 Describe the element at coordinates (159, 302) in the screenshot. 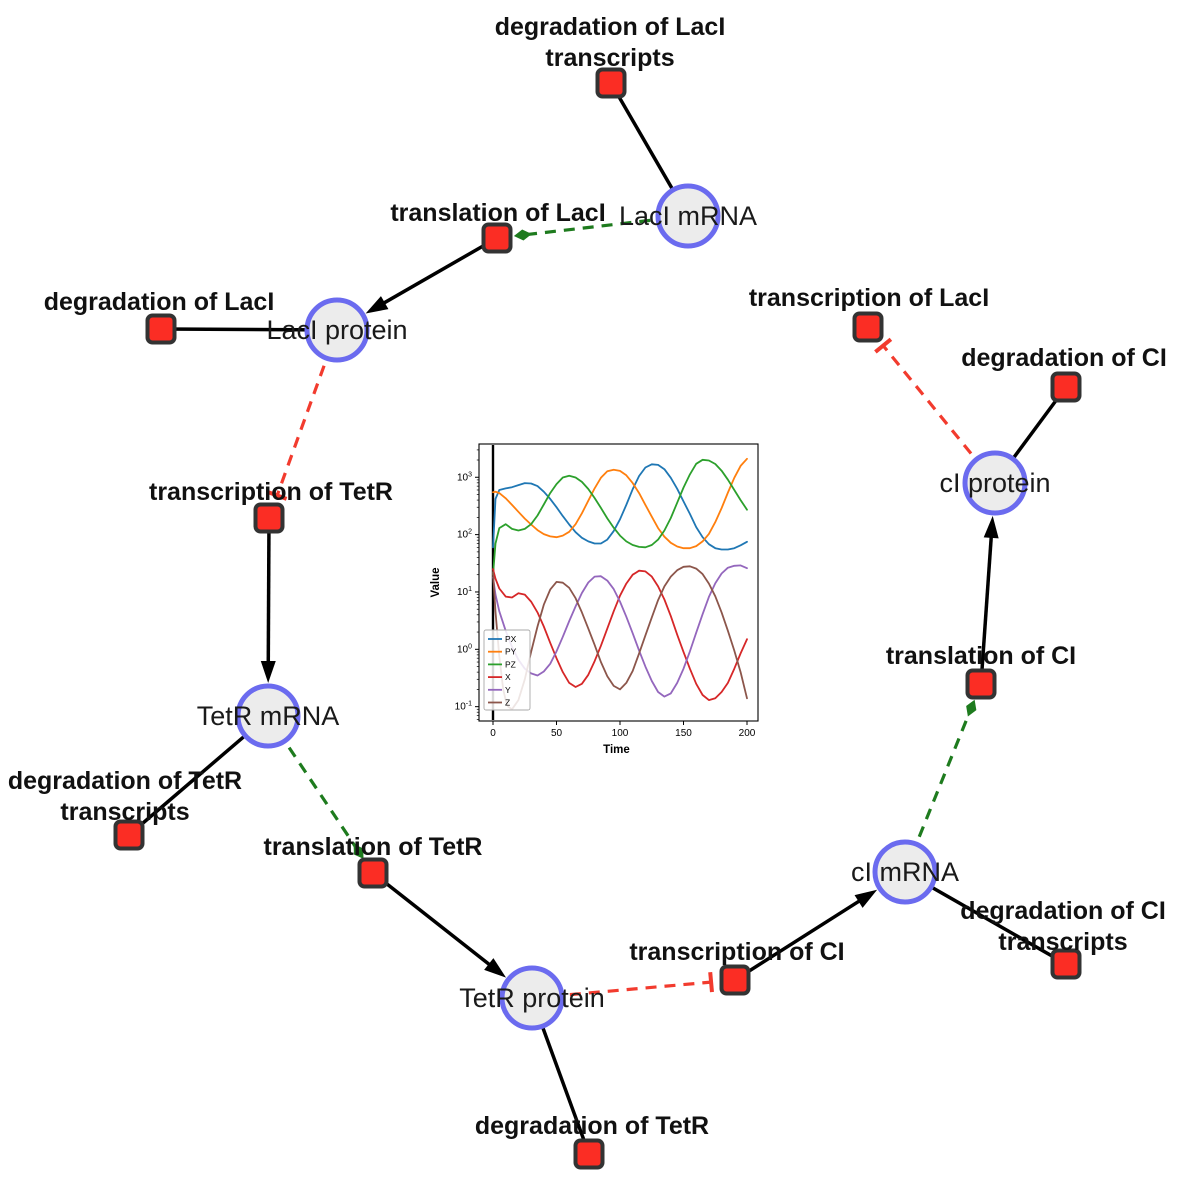

I see `reaction-label-deg_laci: degradation of LacI` at that location.